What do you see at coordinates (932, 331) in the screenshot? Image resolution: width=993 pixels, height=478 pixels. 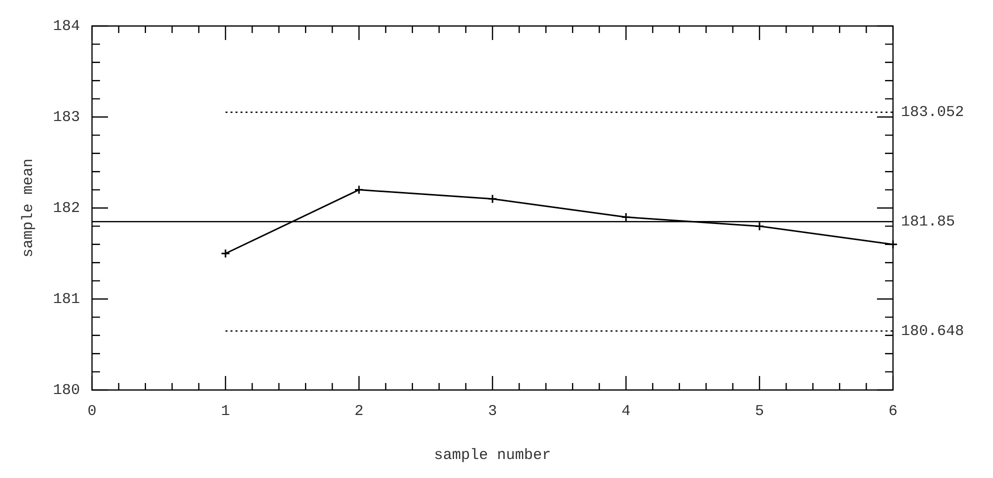 I see `ref-line-label: 180.648` at bounding box center [932, 331].